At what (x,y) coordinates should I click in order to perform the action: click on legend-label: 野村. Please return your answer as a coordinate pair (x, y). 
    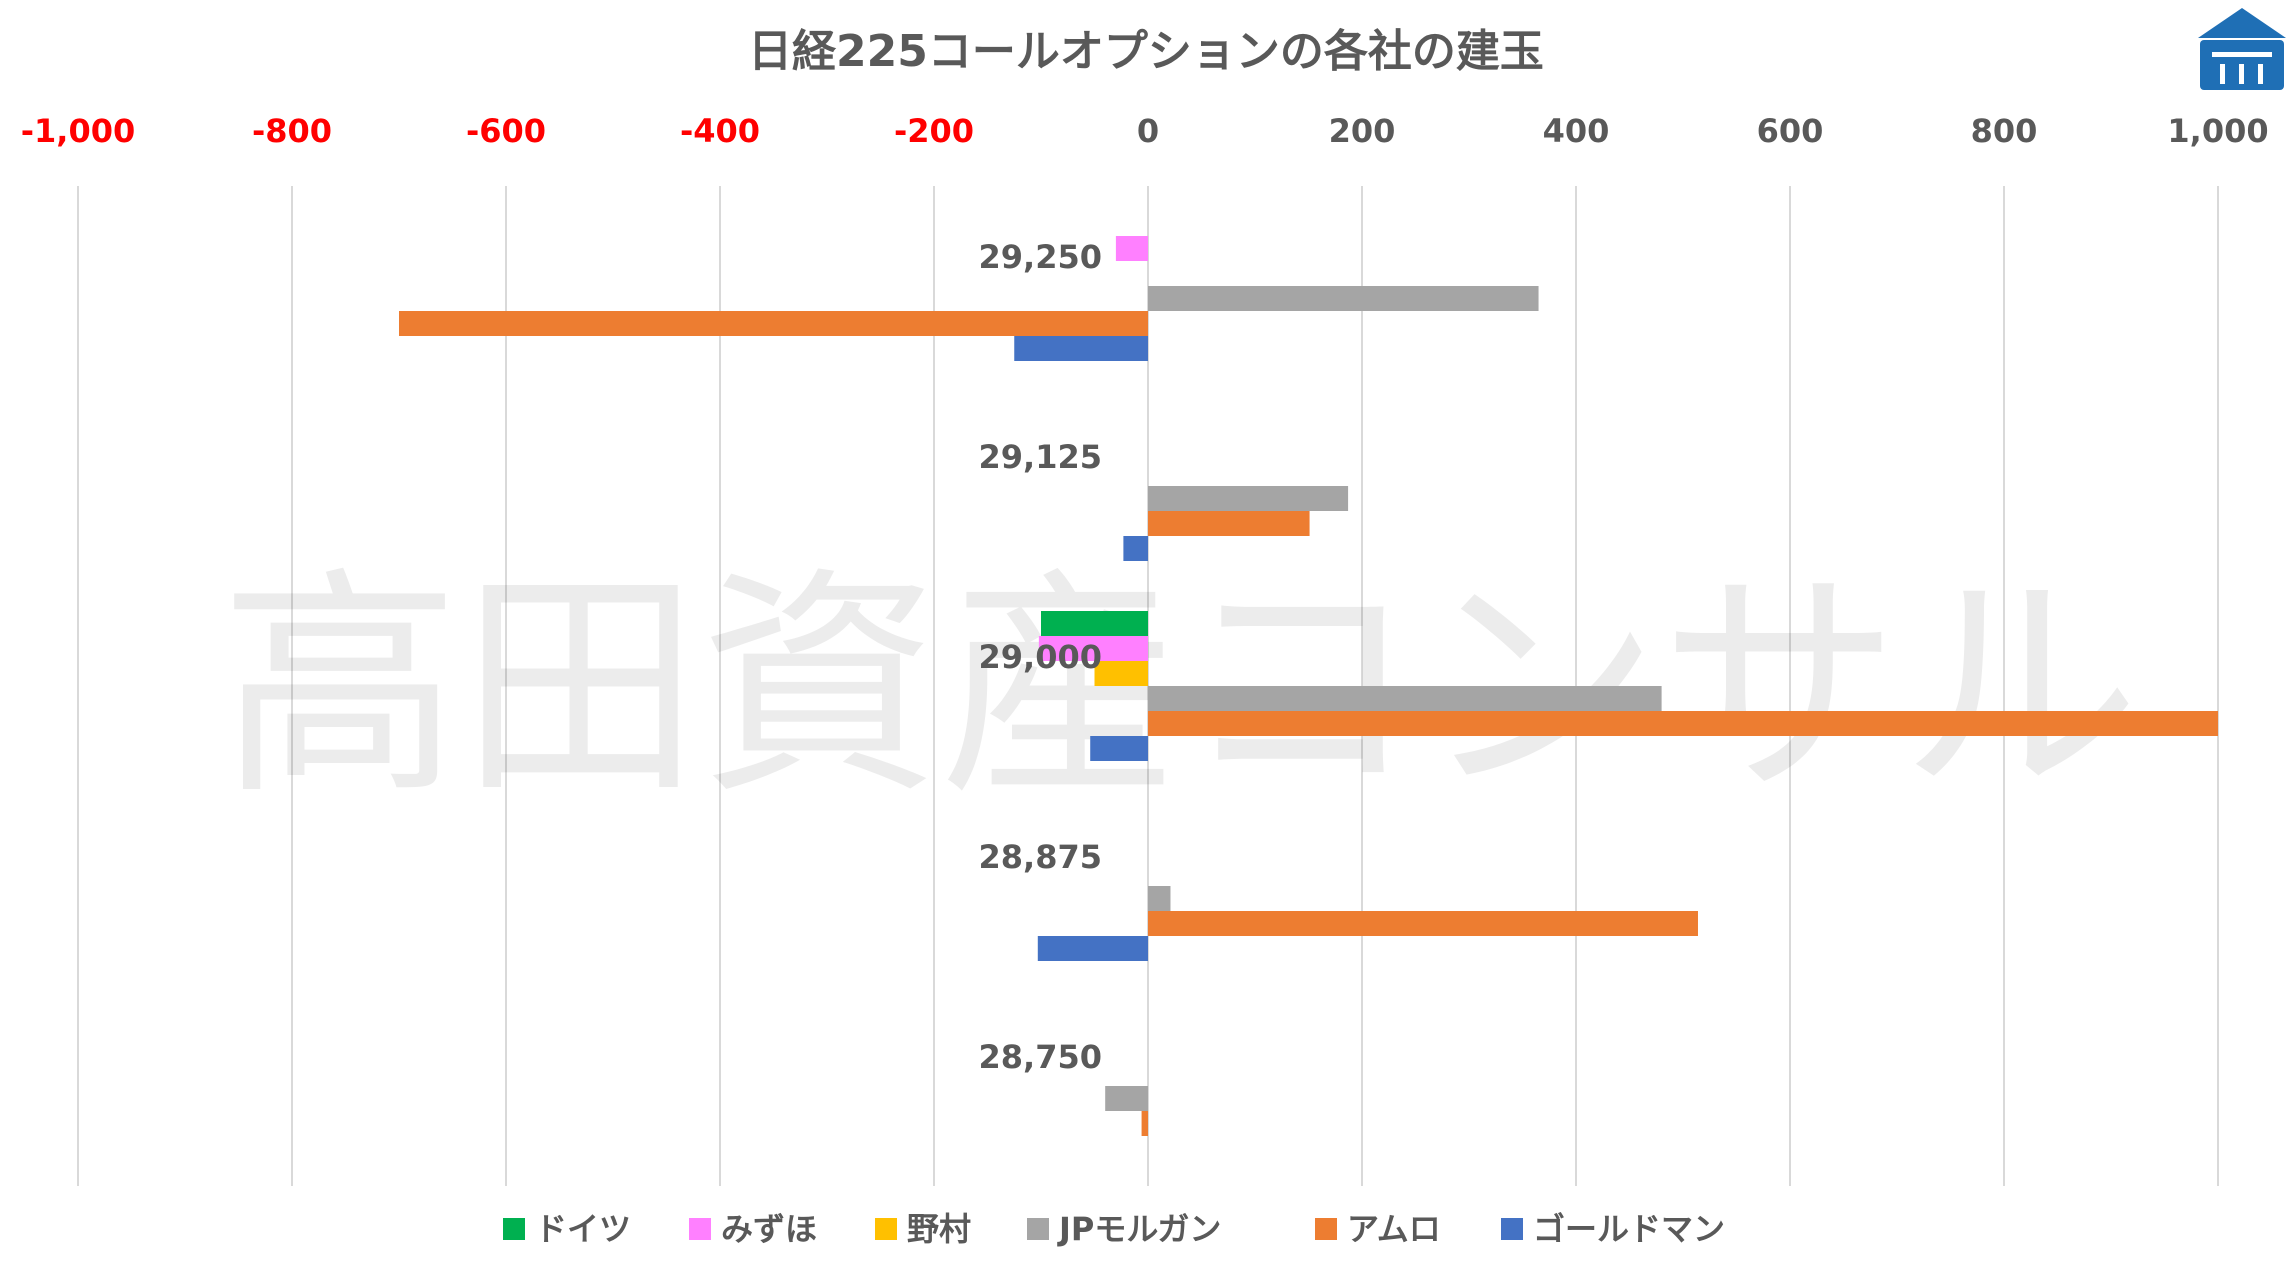
    Looking at the image, I should click on (939, 1229).